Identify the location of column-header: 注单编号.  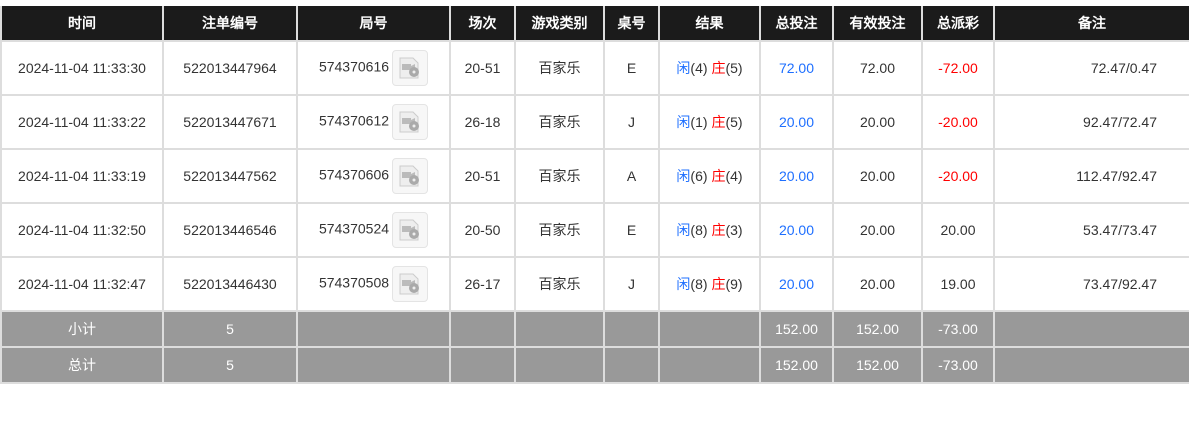
(230, 24).